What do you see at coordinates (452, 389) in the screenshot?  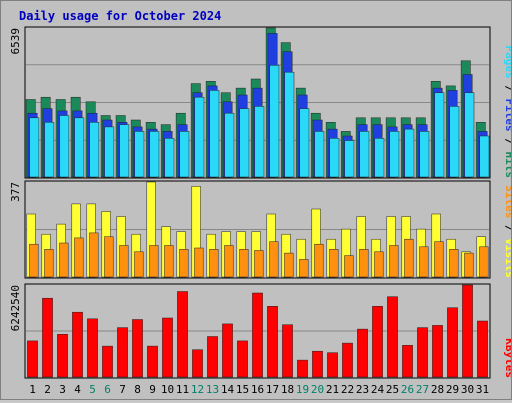 I see `day-label-29: 29` at bounding box center [452, 389].